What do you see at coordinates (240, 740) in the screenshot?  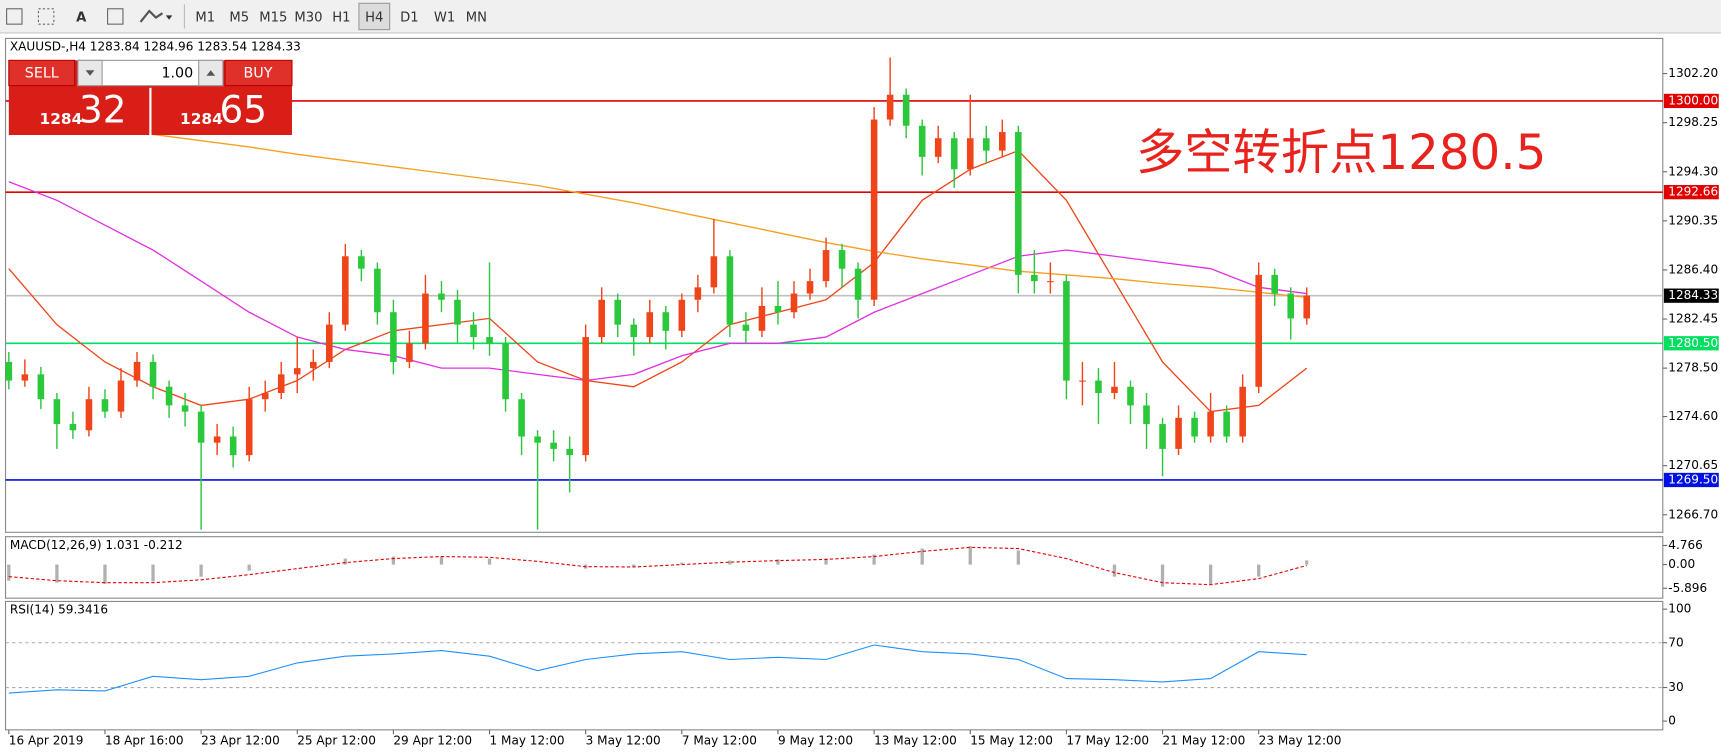 I see `x-tick-label: 23 Apr 12:00` at bounding box center [240, 740].